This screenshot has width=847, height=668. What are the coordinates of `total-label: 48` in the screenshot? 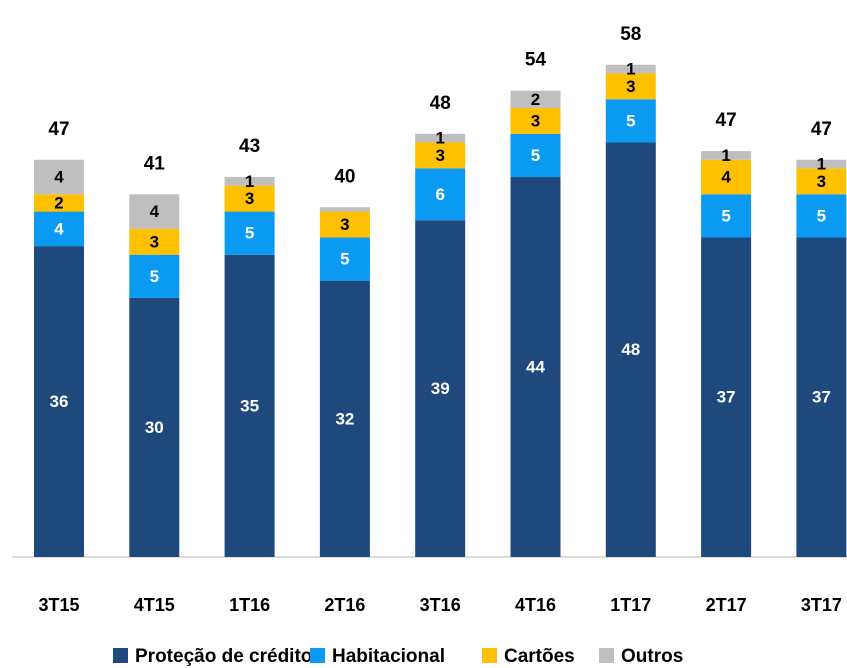 It's located at (440, 103).